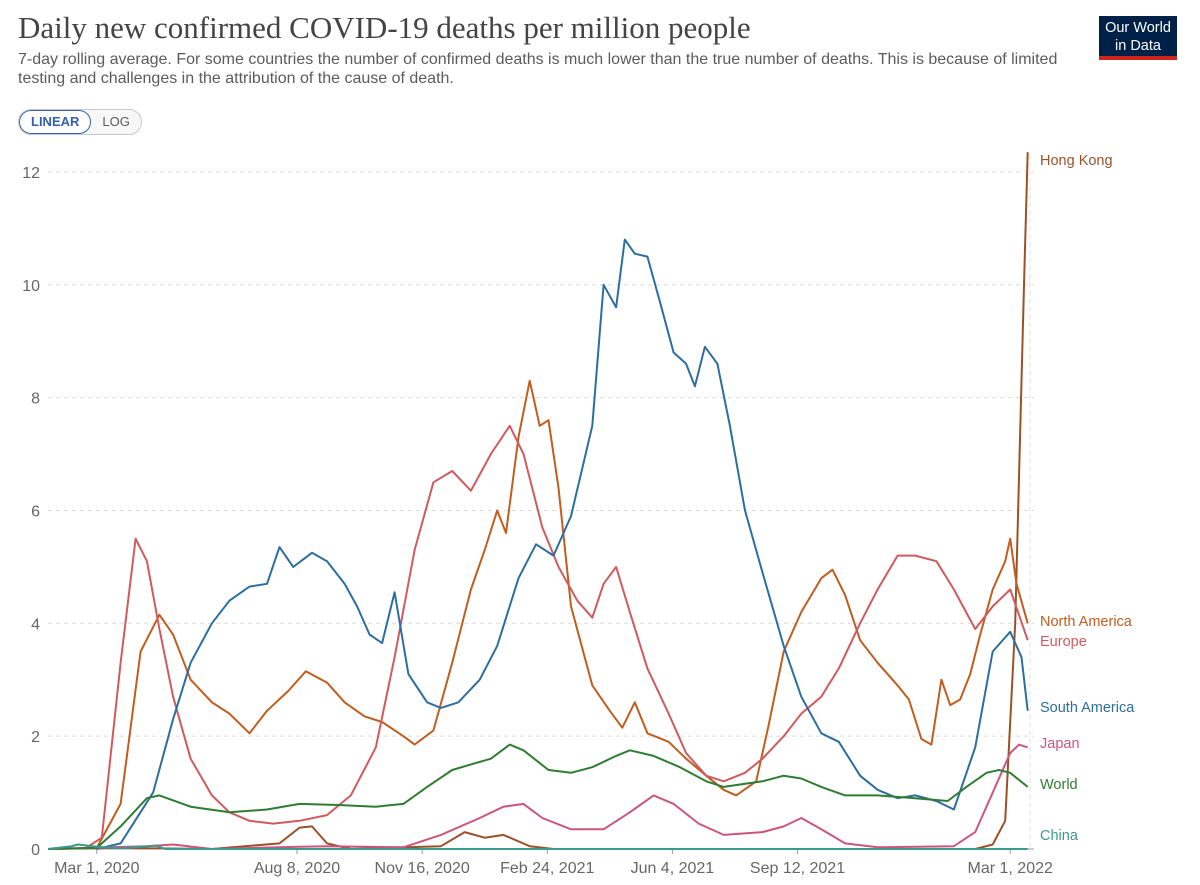  Describe the element at coordinates (35, 511) in the screenshot. I see `y-tick-label: 6` at that location.